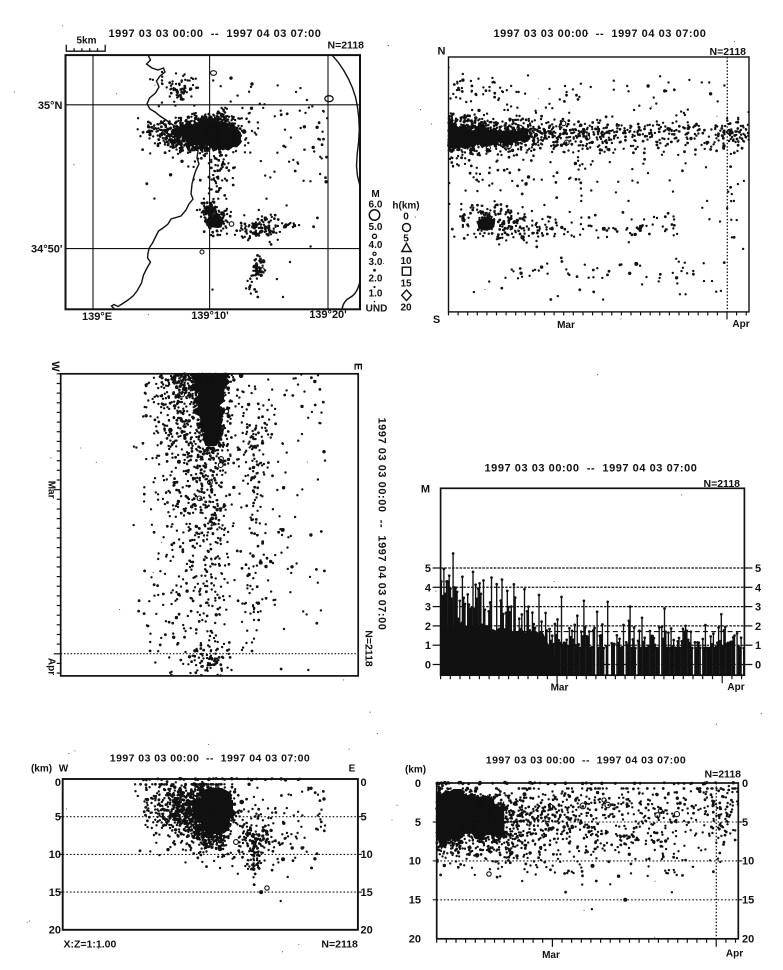 The width and height of the screenshot is (783, 970). What do you see at coordinates (376, 205) in the screenshot?
I see `svg-text: 6.0` at bounding box center [376, 205].